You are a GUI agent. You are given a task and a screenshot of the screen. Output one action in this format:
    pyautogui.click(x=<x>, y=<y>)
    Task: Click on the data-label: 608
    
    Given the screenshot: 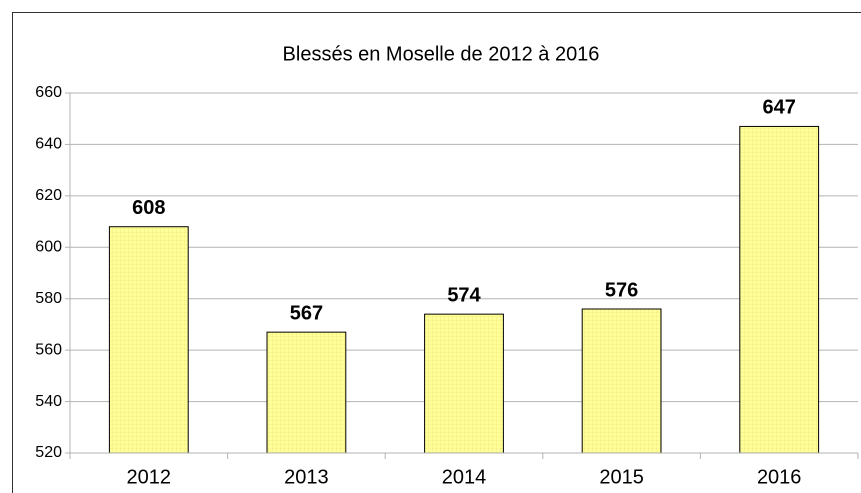 What is the action you would take?
    pyautogui.click(x=148, y=208)
    